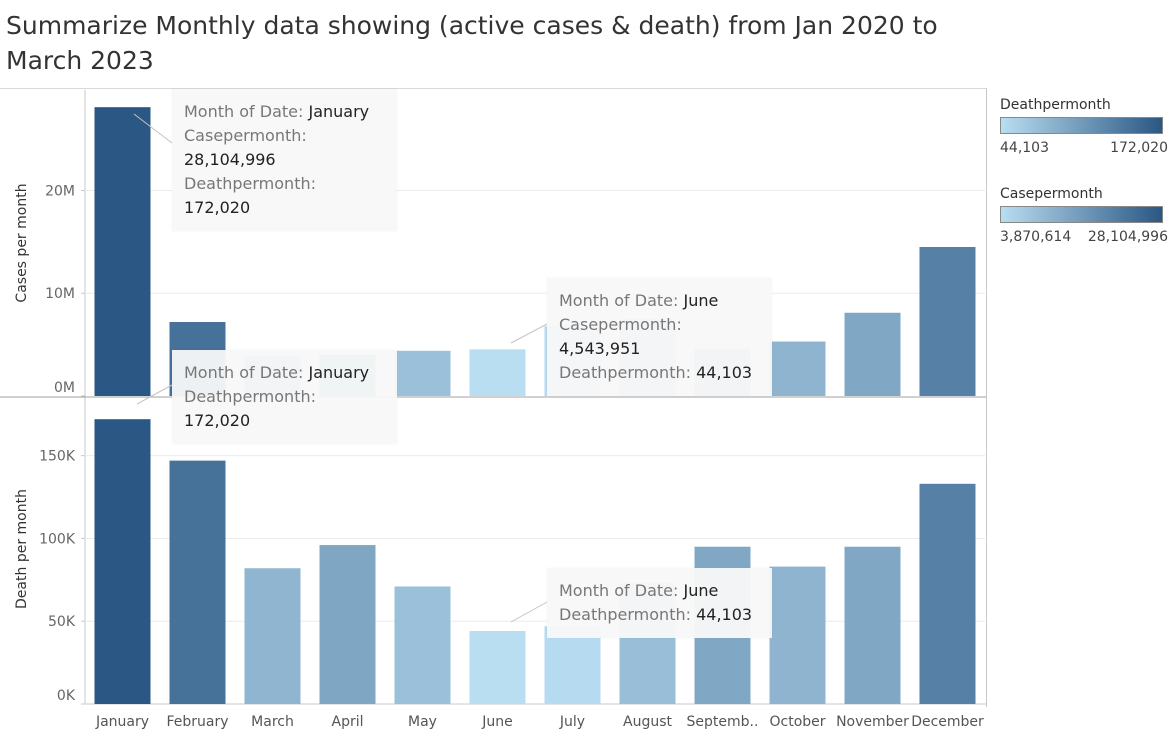 The height and width of the screenshot is (733, 1175). What do you see at coordinates (57, 539) in the screenshot?
I see `y-tick-label: 100K` at bounding box center [57, 539].